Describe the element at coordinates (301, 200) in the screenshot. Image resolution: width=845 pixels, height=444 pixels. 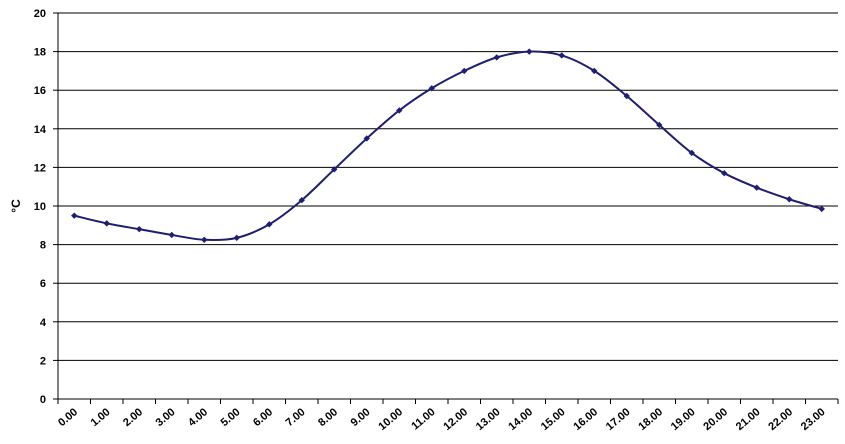
I see `data-point-7.00` at that location.